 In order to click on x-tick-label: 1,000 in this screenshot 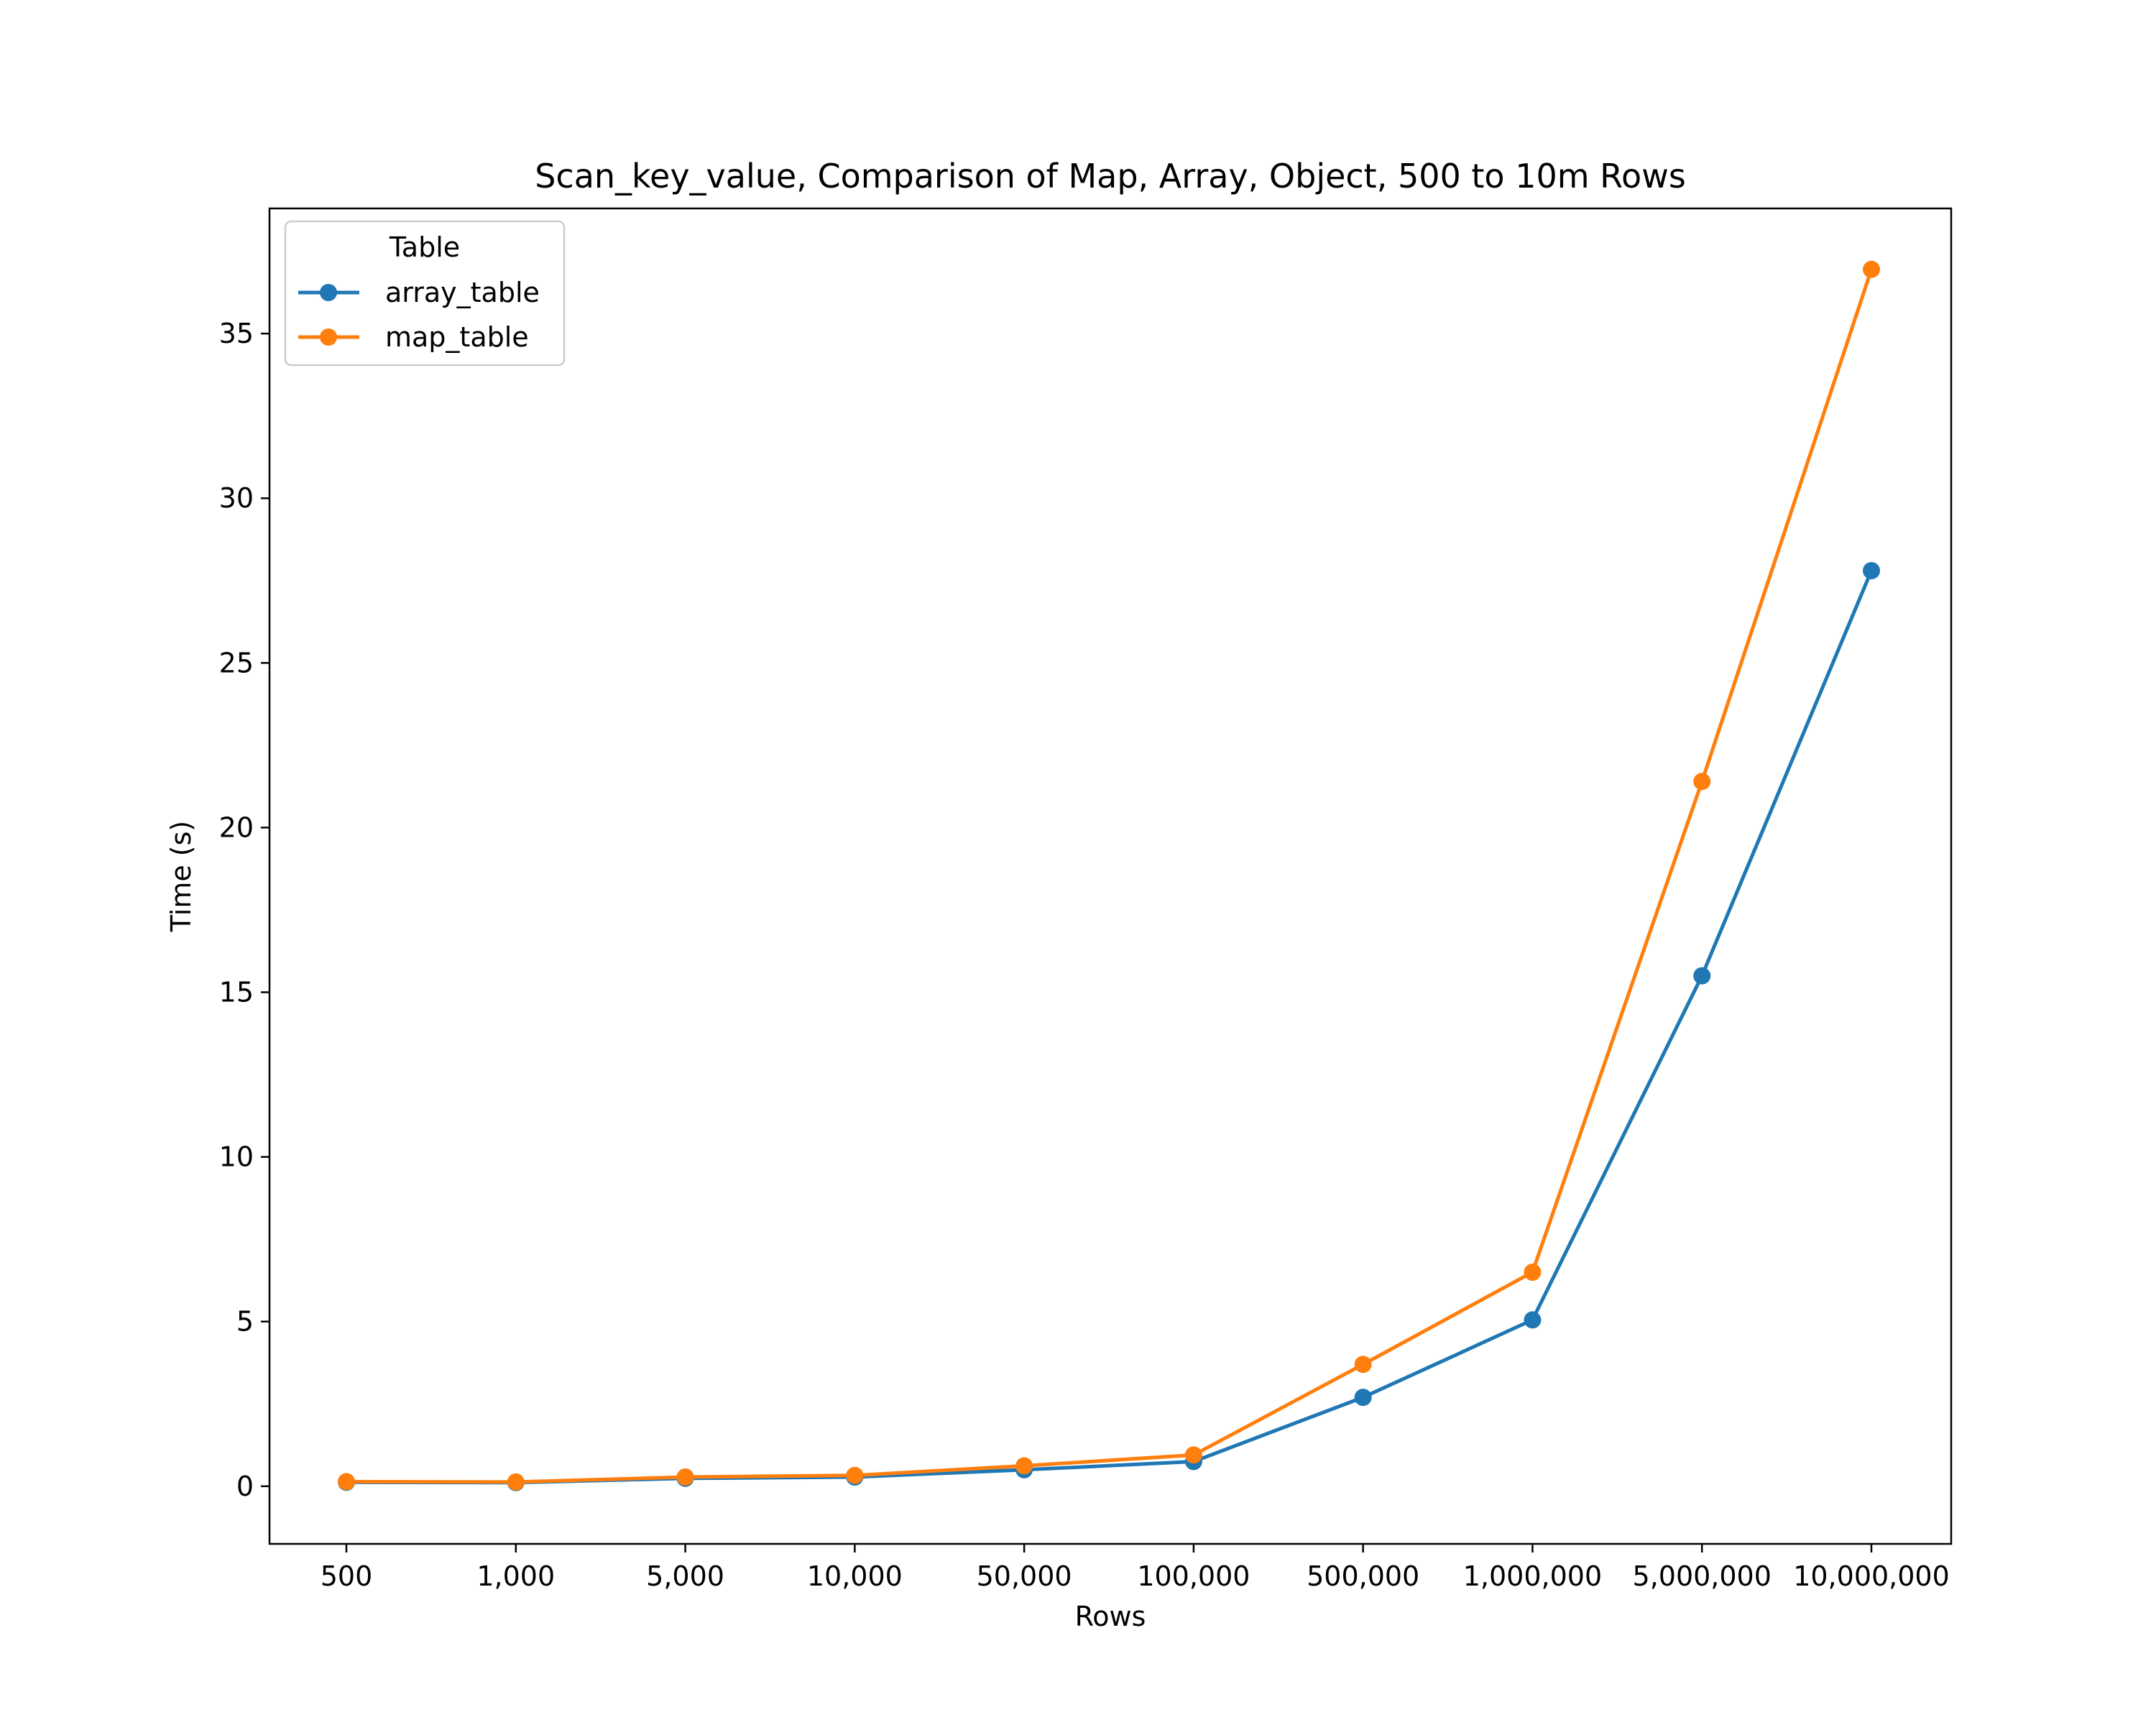, I will do `click(515, 1576)`.